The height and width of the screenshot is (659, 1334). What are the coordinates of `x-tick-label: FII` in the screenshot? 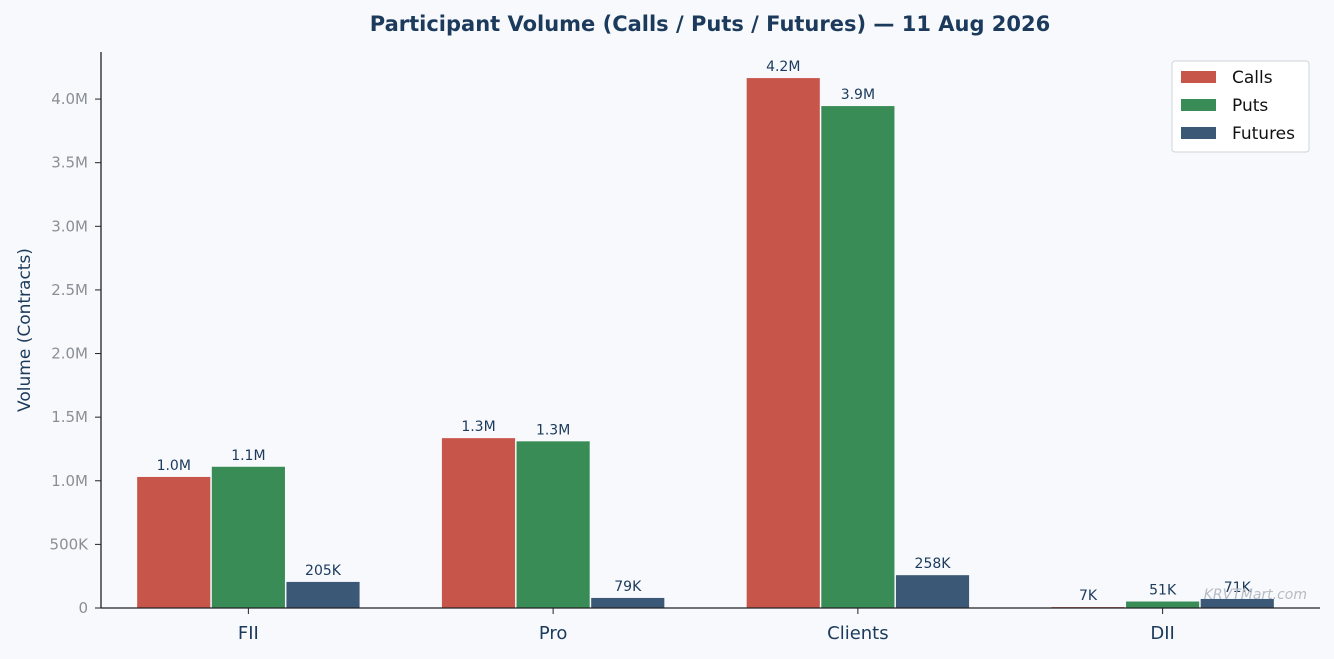 It's located at (248, 633).